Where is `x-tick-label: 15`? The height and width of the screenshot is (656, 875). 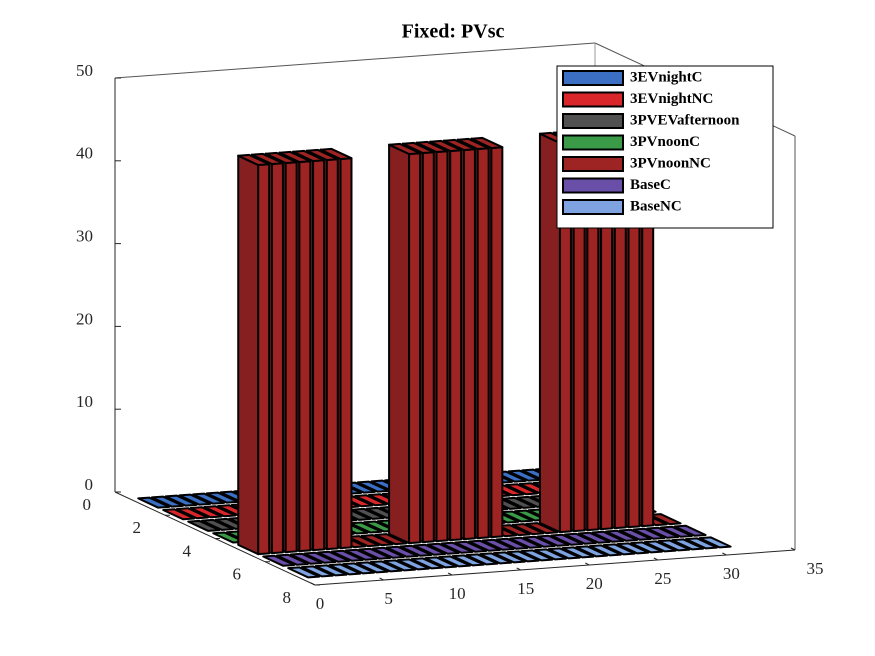
x-tick-label: 15 is located at coordinates (525, 588).